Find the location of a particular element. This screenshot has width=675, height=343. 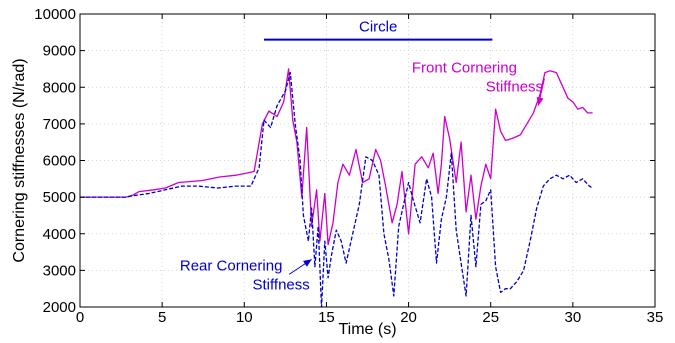

circle-label: Circle is located at coordinates (378, 27).